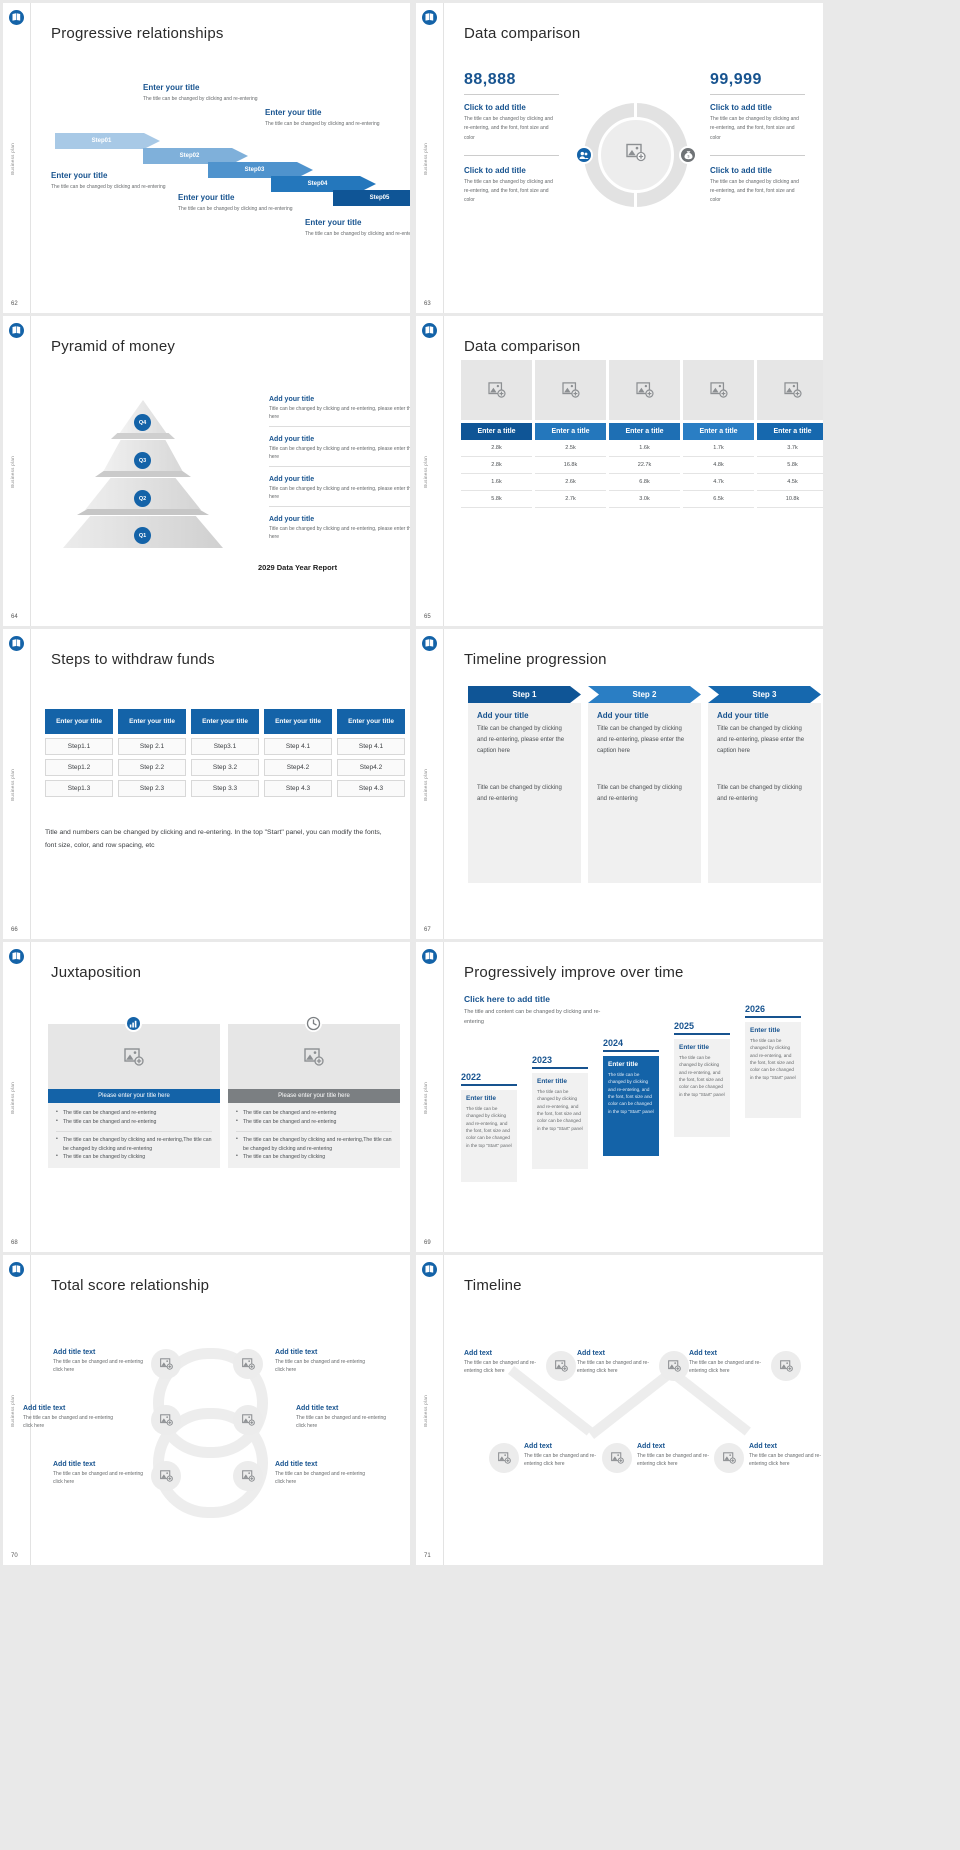 The width and height of the screenshot is (960, 1850). Describe the element at coordinates (79, 767) in the screenshot. I see `step-cell: Step1.2` at that location.